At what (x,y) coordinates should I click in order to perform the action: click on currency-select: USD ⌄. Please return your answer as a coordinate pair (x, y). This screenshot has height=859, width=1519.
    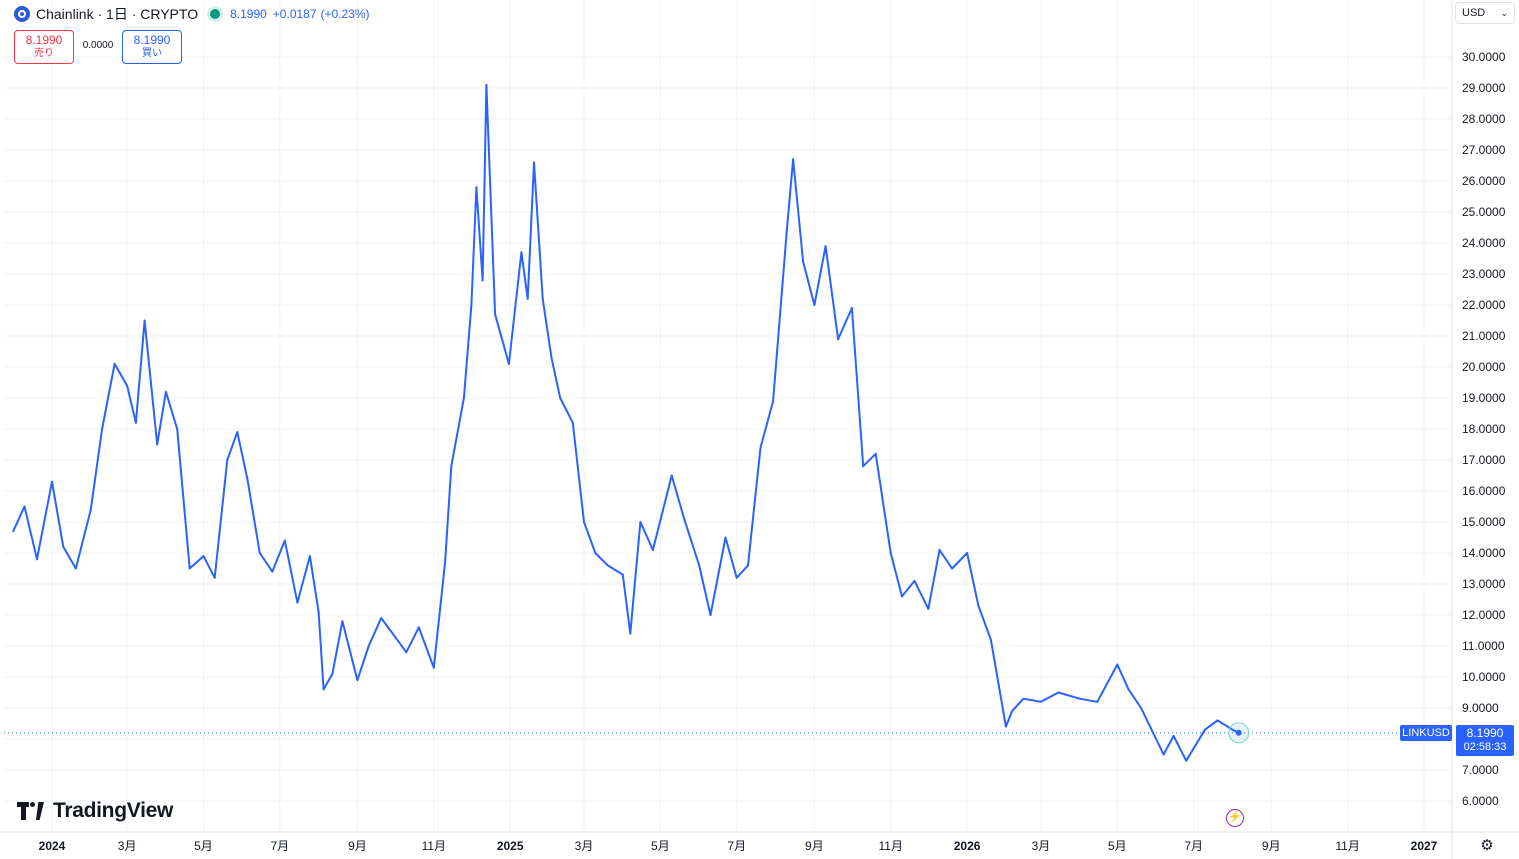
    Looking at the image, I should click on (1485, 13).